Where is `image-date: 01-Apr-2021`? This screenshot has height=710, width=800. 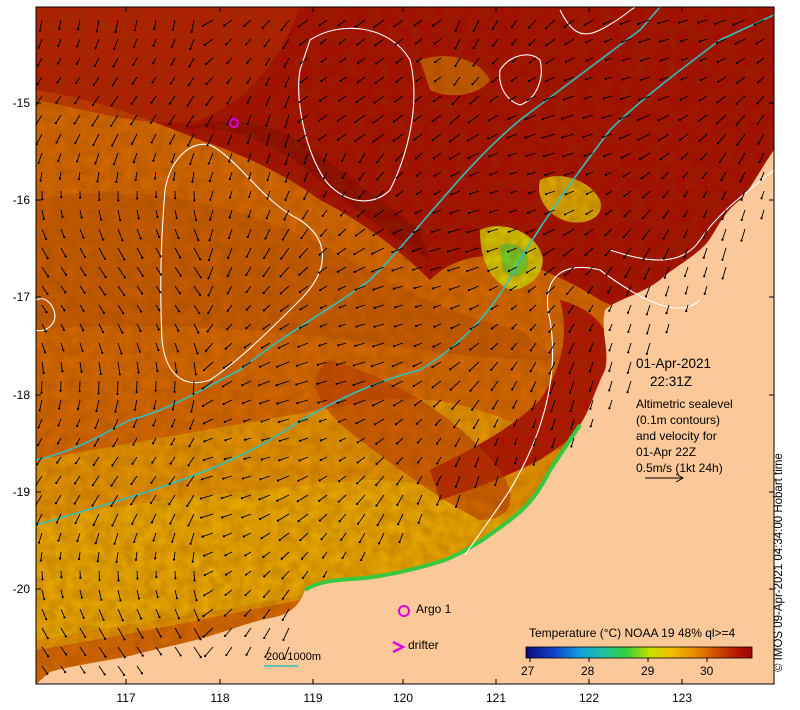 image-date: 01-Apr-2021 is located at coordinates (674, 363).